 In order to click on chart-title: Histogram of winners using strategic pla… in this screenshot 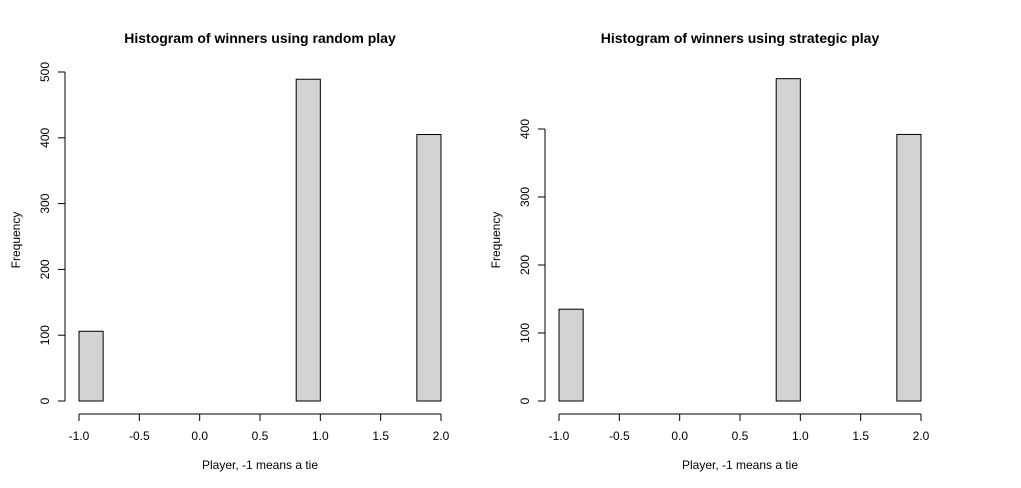, I will do `click(740, 38)`.